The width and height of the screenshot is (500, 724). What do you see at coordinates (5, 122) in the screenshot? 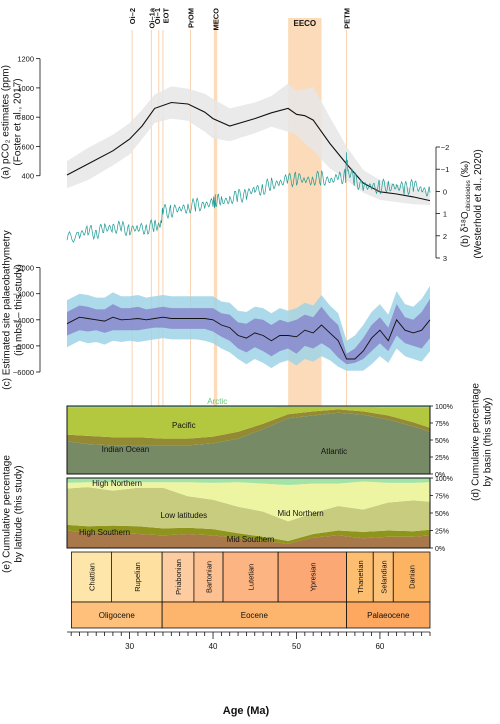
I see `pco2-y-axis-label-line: (a) pCO₂ estimates (ppm)` at bounding box center [5, 122].